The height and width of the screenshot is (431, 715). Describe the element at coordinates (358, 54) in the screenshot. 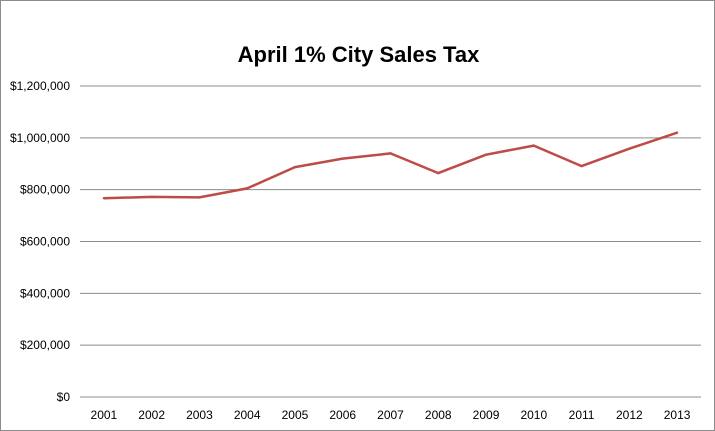

I see `chart-title: April 1% City Sales Tax` at that location.